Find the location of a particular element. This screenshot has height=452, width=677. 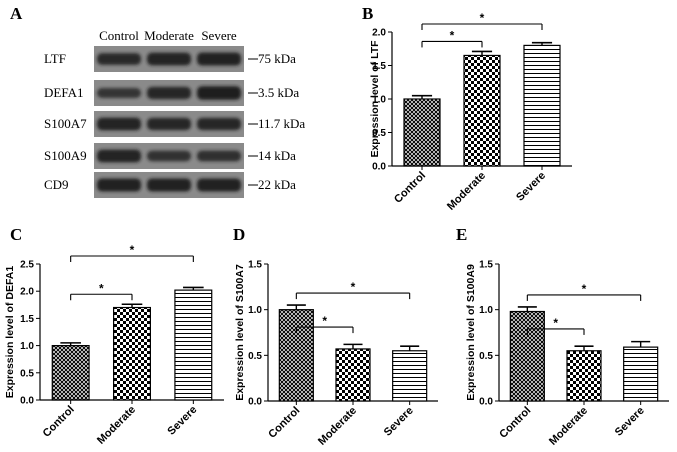

y-axis-label: Expression level of S100A9 is located at coordinates (471, 332).